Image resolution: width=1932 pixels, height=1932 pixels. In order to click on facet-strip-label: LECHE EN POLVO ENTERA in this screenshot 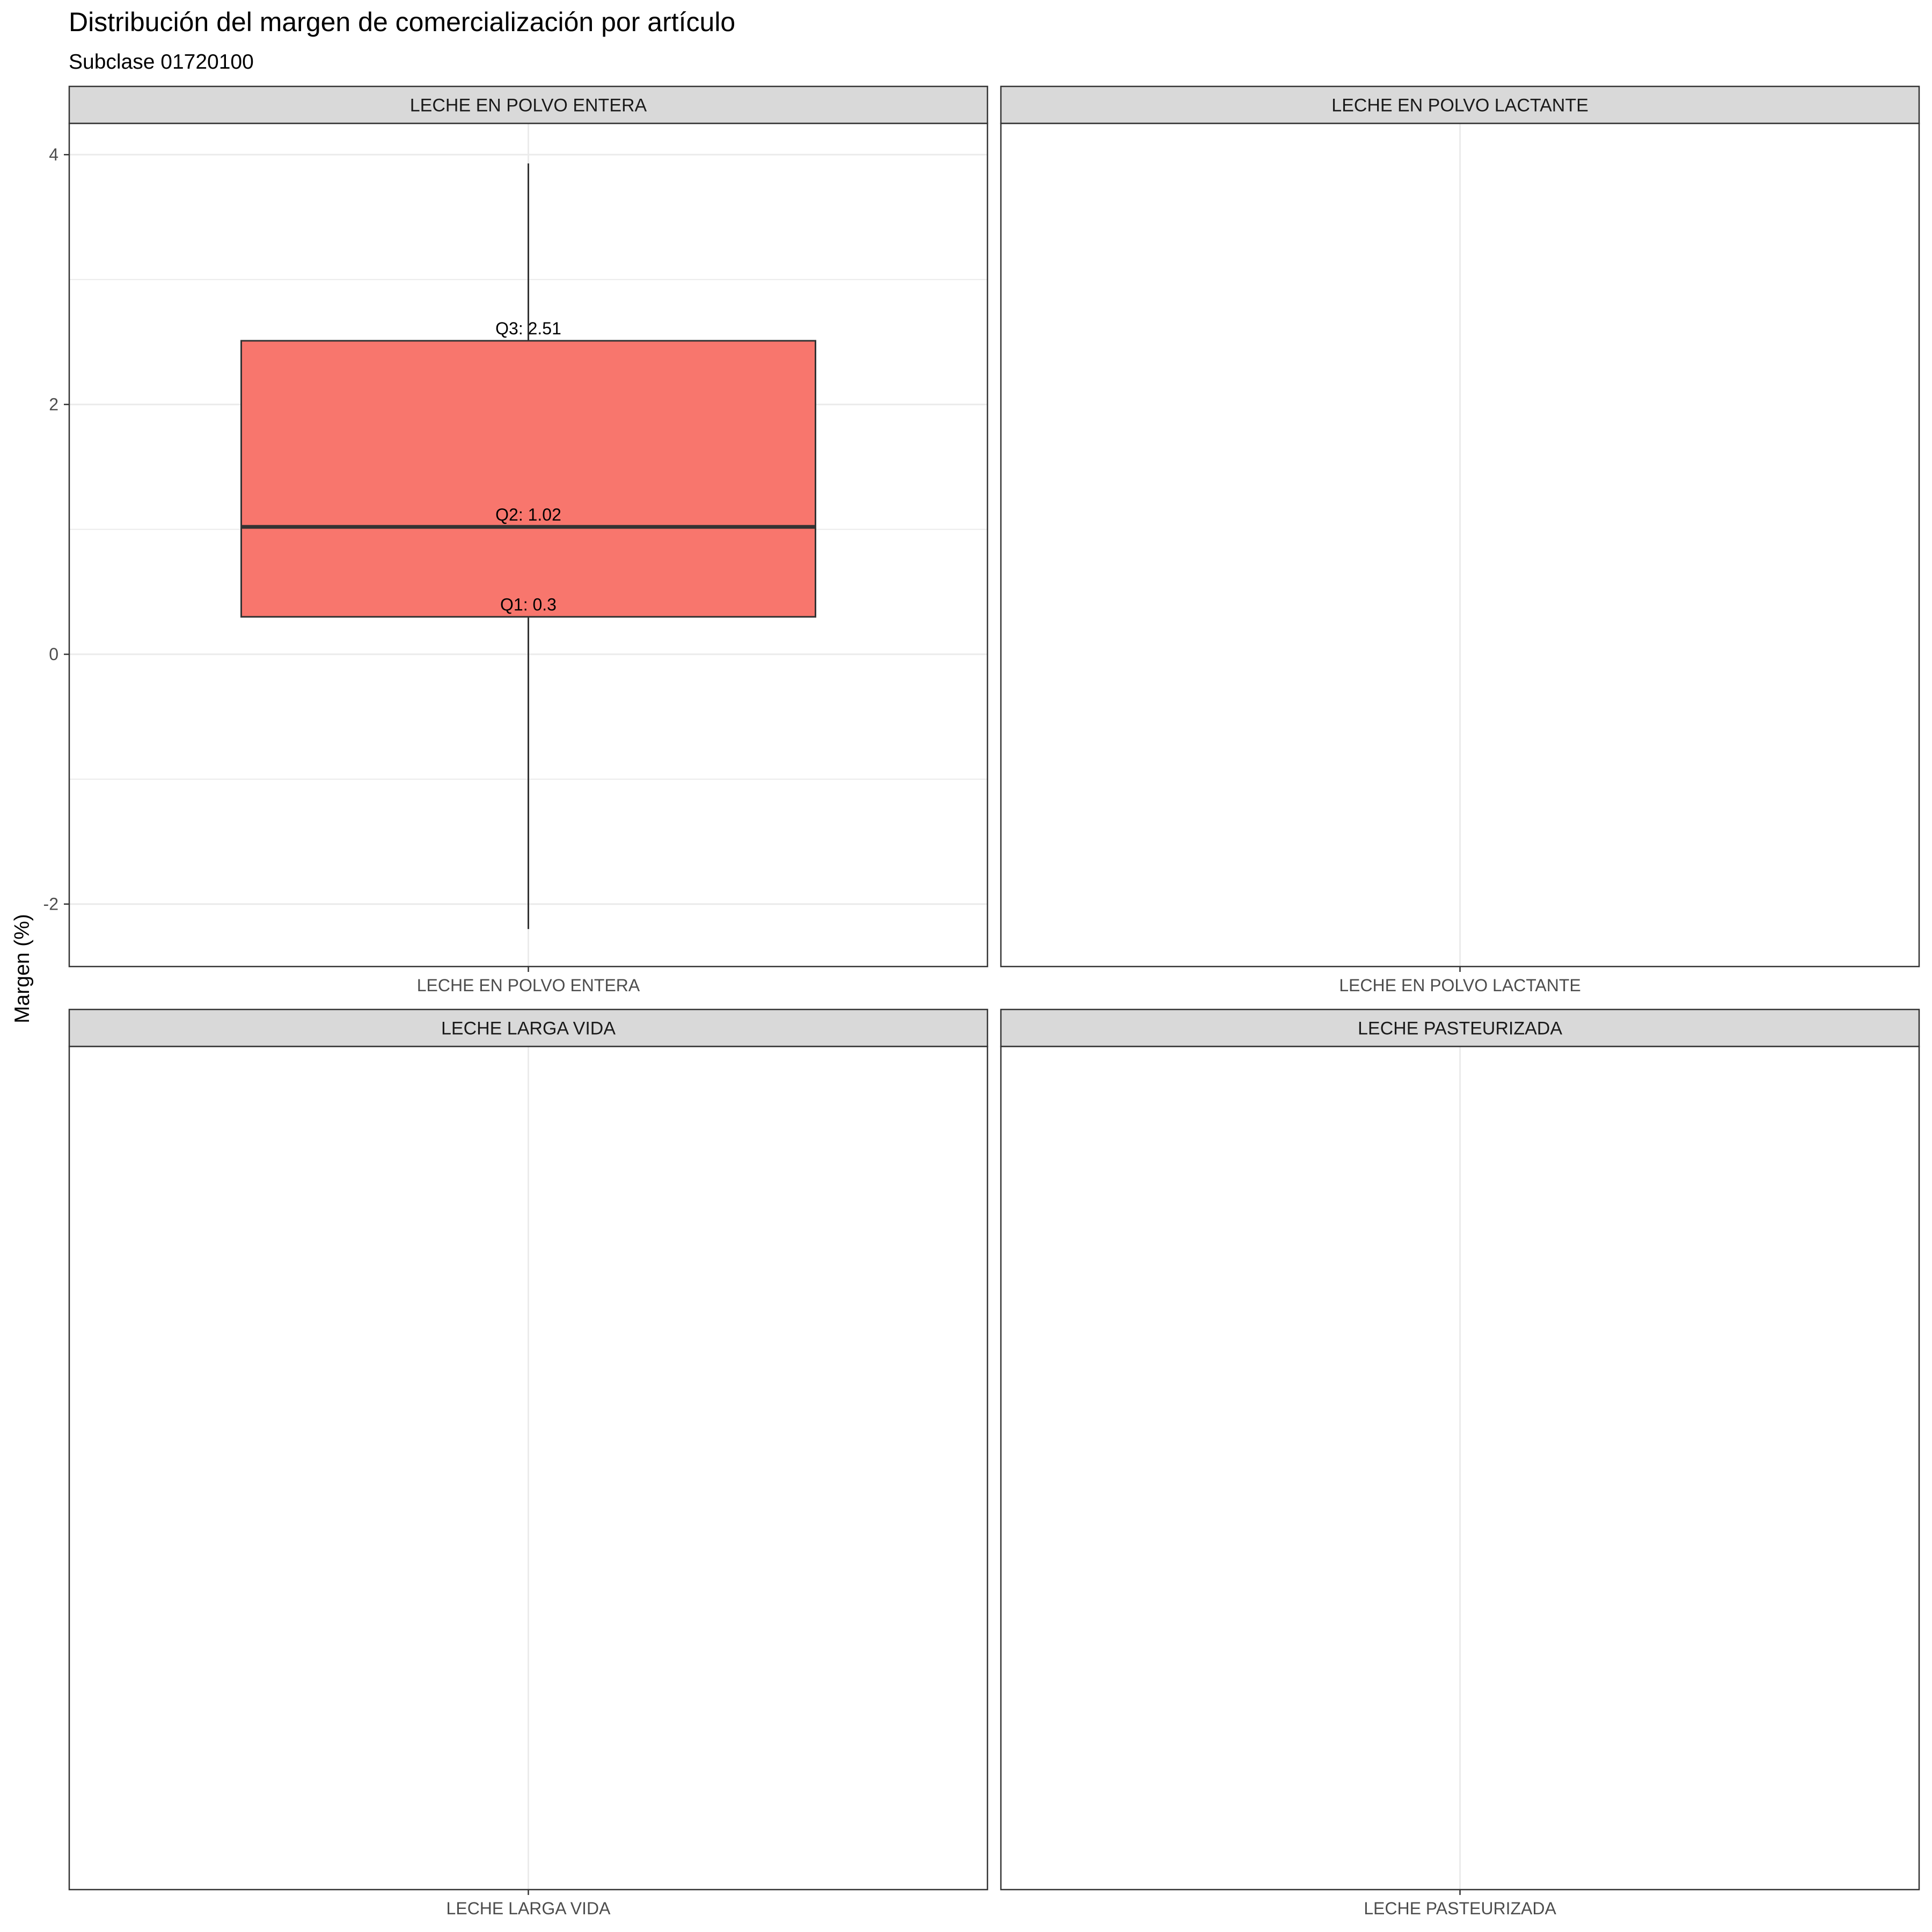, I will do `click(528, 106)`.